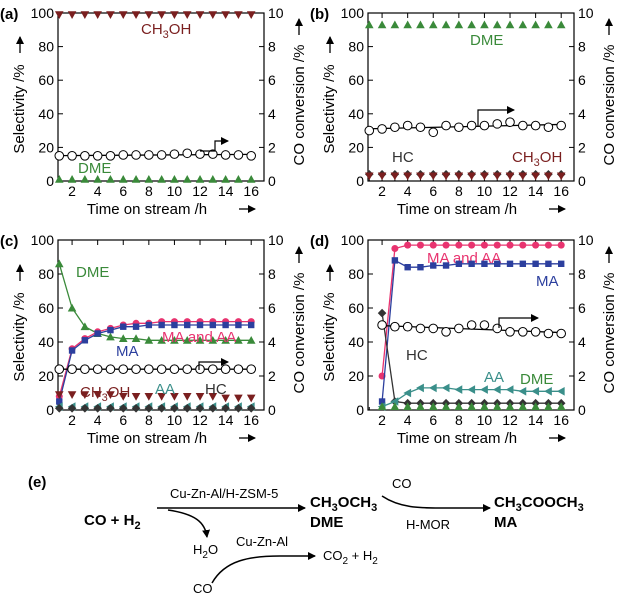 The height and width of the screenshot is (600, 627). What do you see at coordinates (471, 397) in the screenshot?
I see `series-aa` at bounding box center [471, 397].